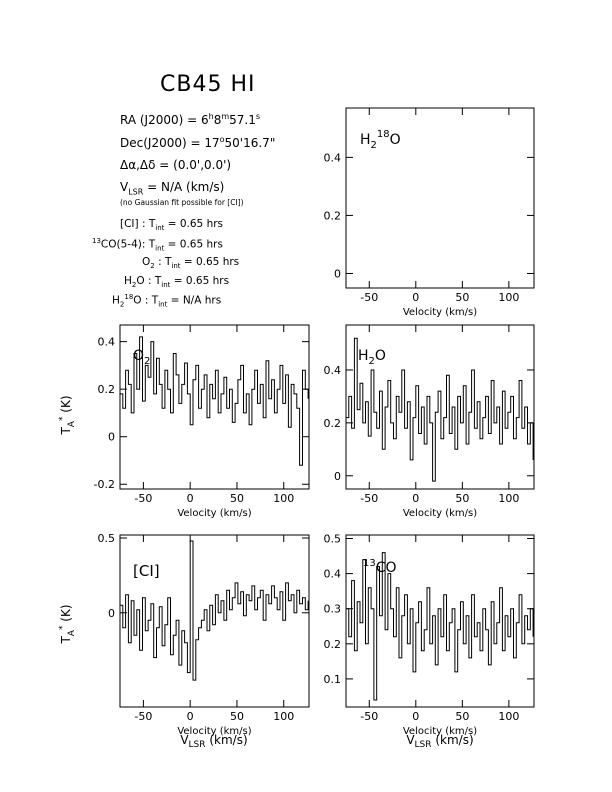 The image size is (612, 792). I want to click on h2o-label: H2O, so click(372, 357).